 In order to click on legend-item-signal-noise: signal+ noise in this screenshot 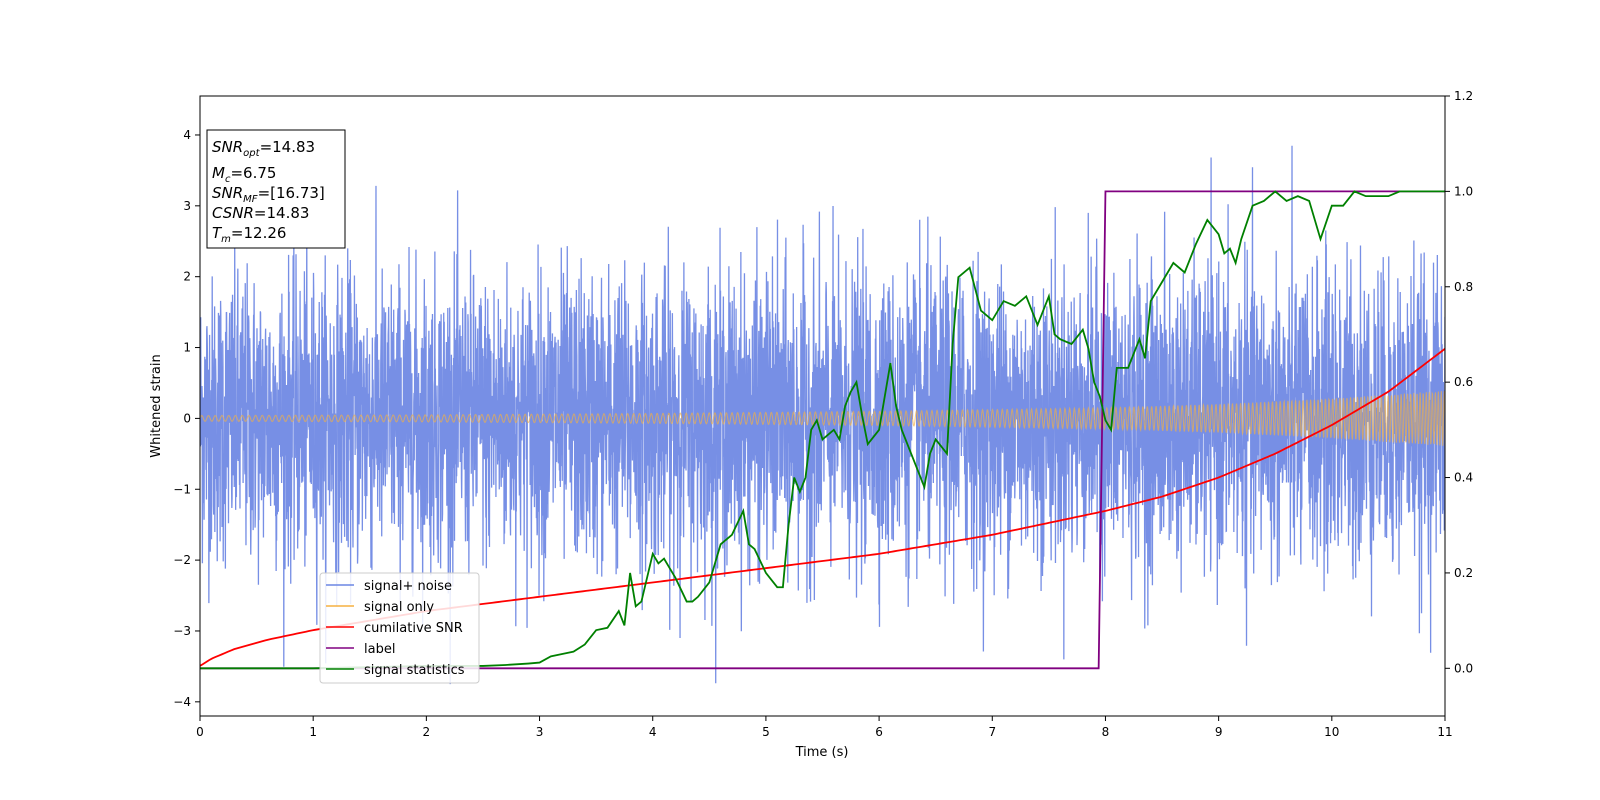, I will do `click(389, 586)`.